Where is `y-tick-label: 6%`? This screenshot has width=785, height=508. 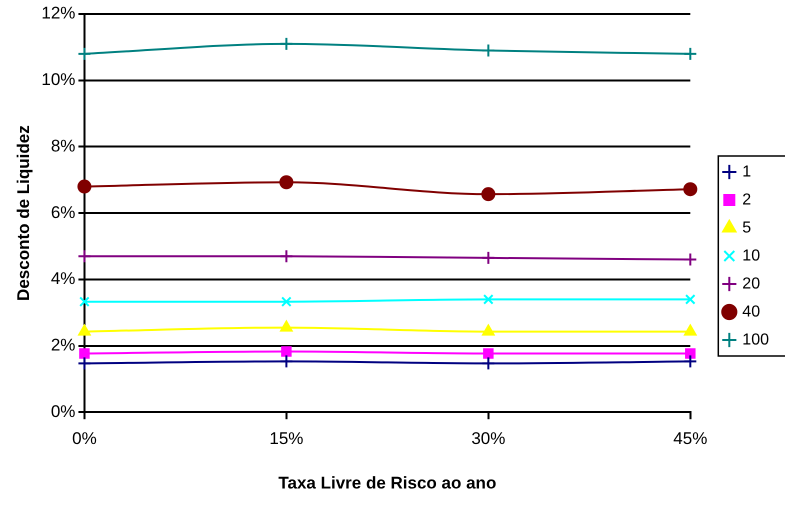 y-tick-label: 6% is located at coordinates (63, 212).